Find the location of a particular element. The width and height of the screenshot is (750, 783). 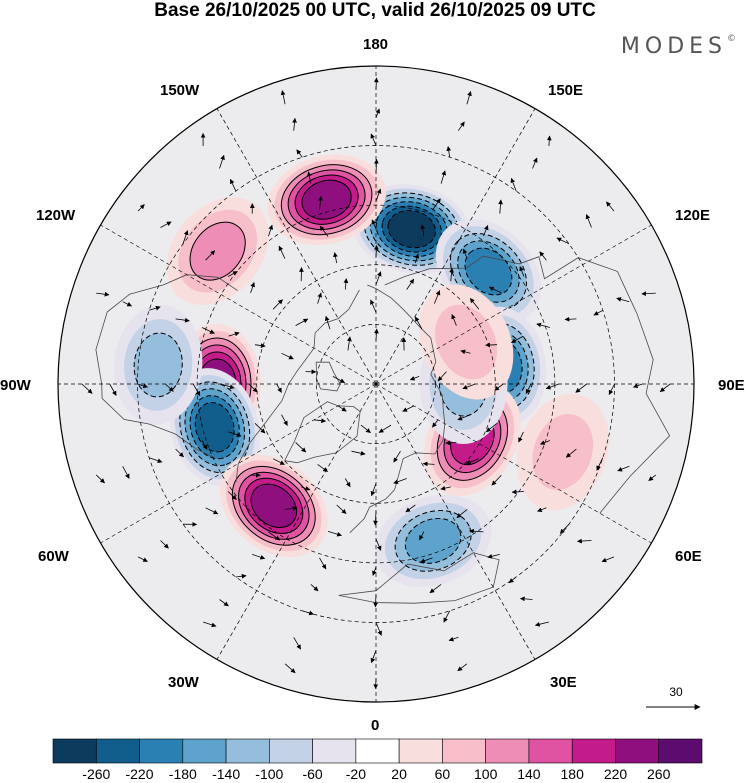

colorbar-tick-label: -100 is located at coordinates (269, 774).